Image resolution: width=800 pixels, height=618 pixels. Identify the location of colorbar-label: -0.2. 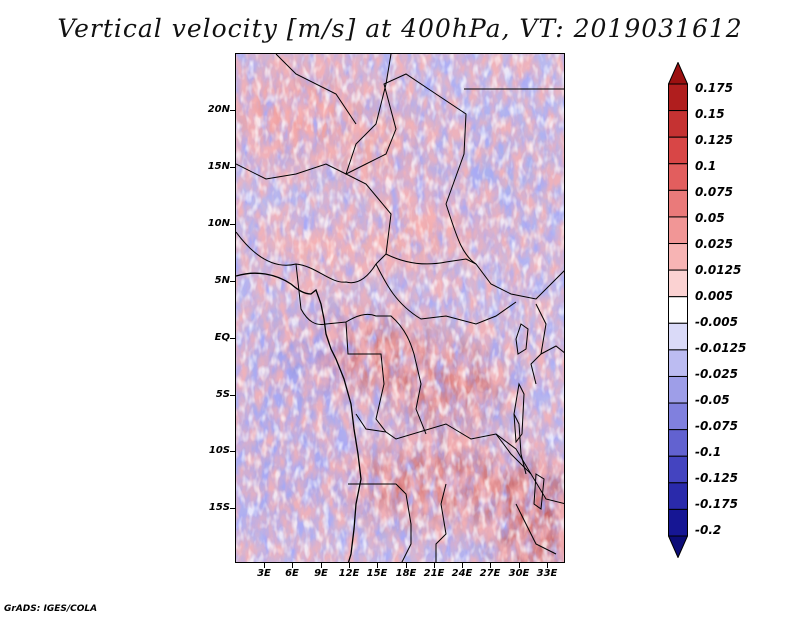
(708, 530).